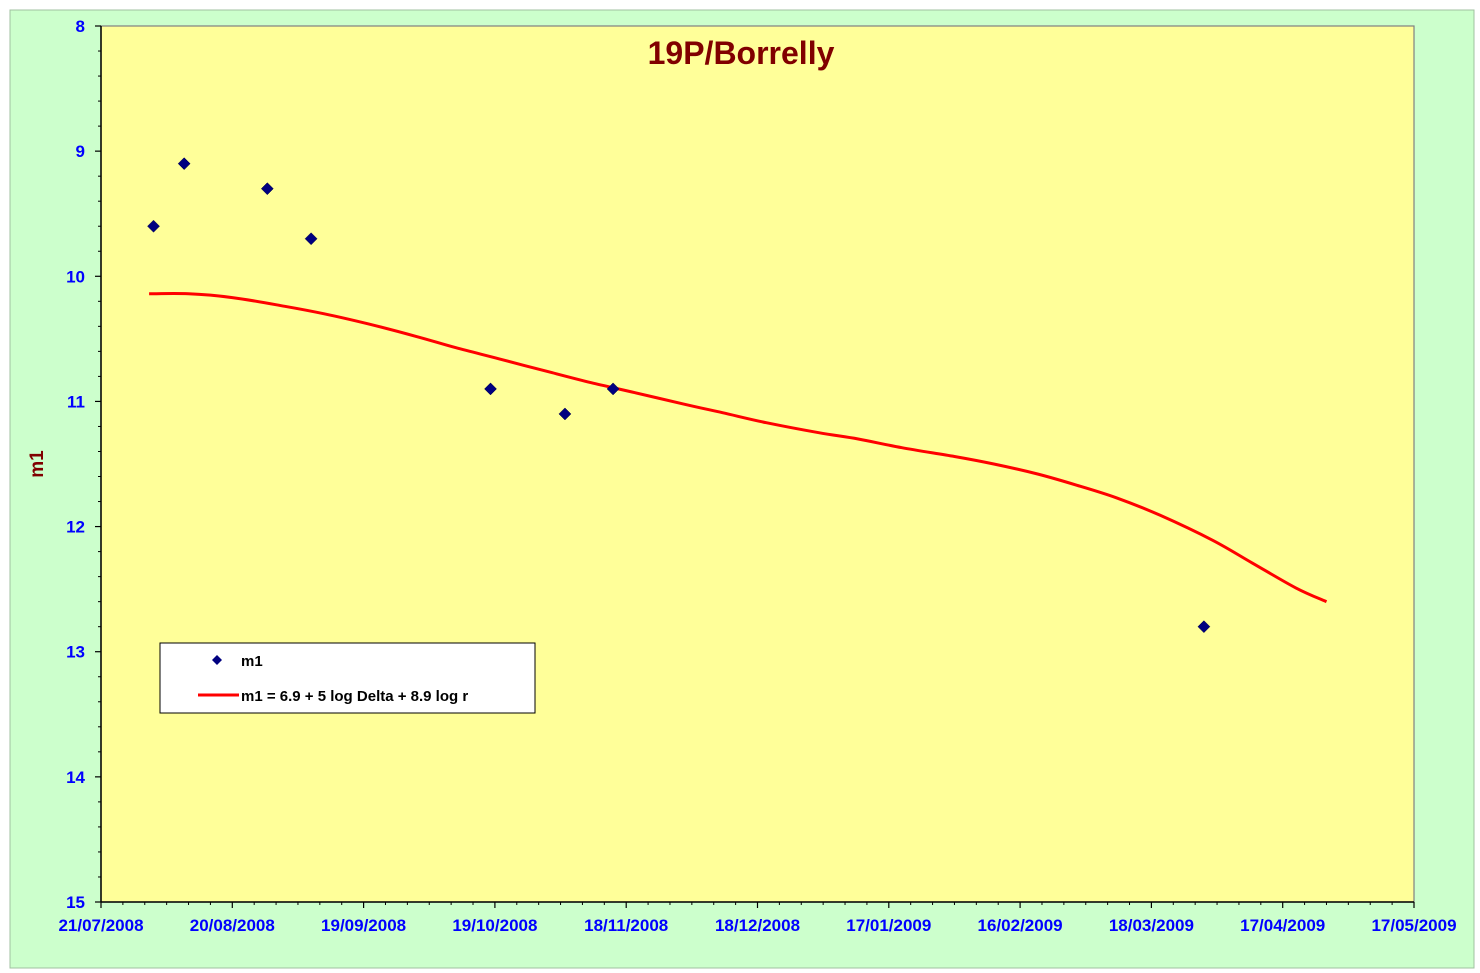  What do you see at coordinates (232, 925) in the screenshot?
I see `x-tick-label: 20/08/2008` at bounding box center [232, 925].